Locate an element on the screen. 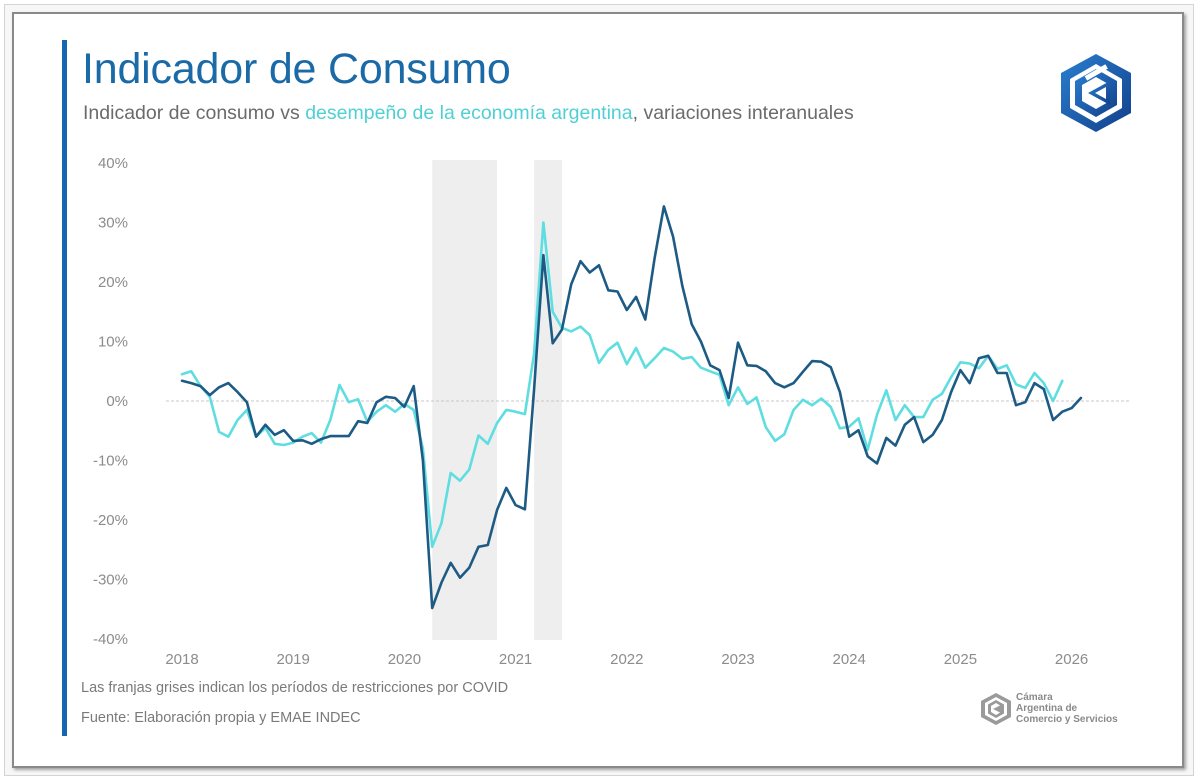 This screenshot has width=1200, height=782. y-tick-label: -40% is located at coordinates (110, 639).